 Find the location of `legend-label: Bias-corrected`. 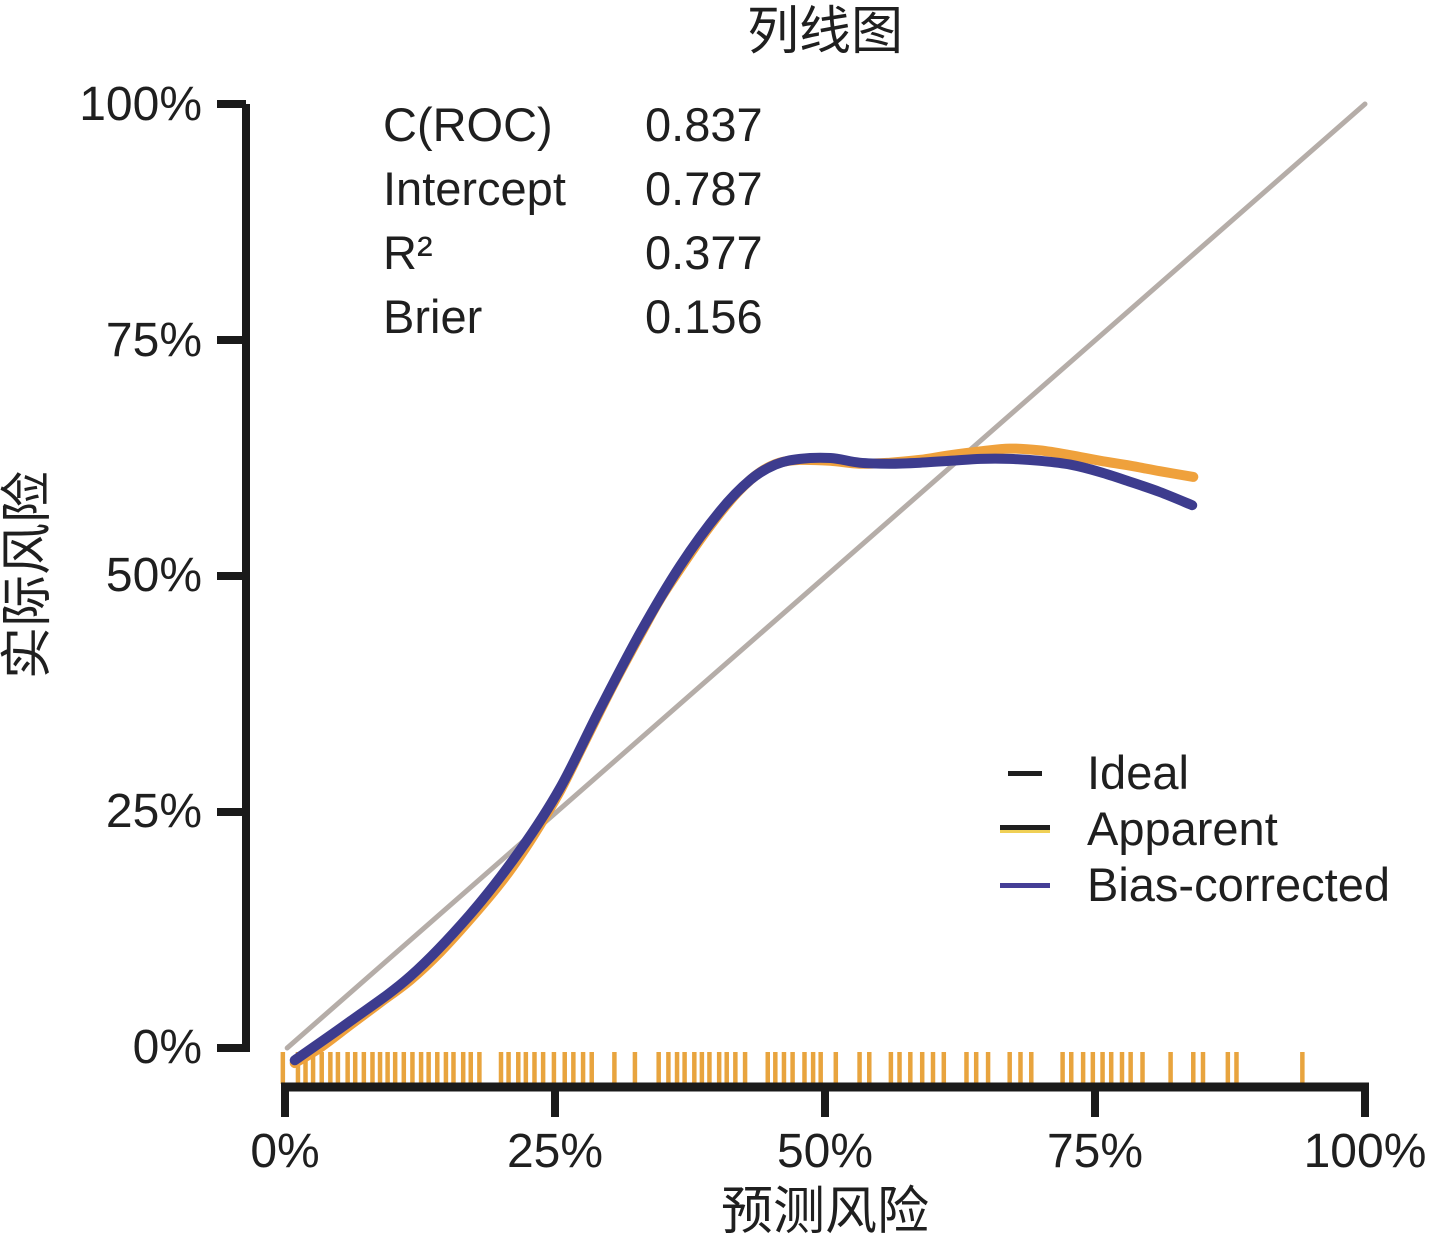

legend-label: Bias-corrected is located at coordinates (1238, 884).